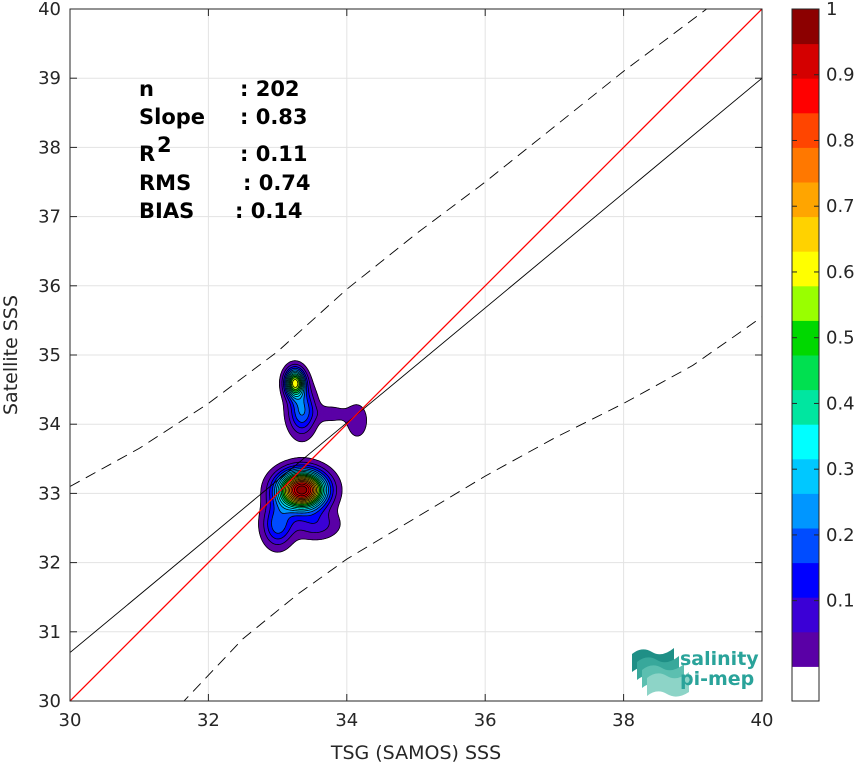 This screenshot has width=858, height=767. I want to click on colorbar-tick-label: 0.5, so click(840, 338).